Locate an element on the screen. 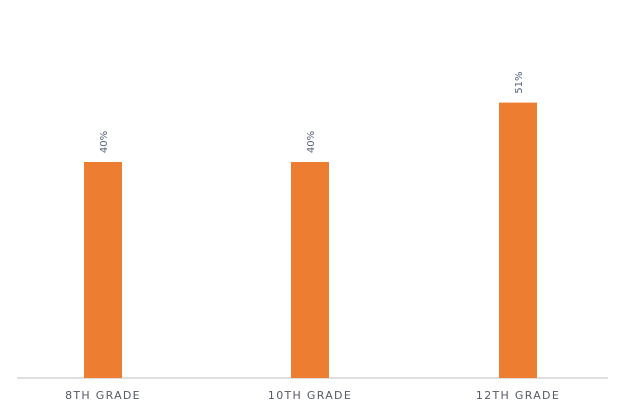 Image resolution: width=617 pixels, height=405 pixels. data-labels-group: 40% 40% 51% is located at coordinates (312, 112).